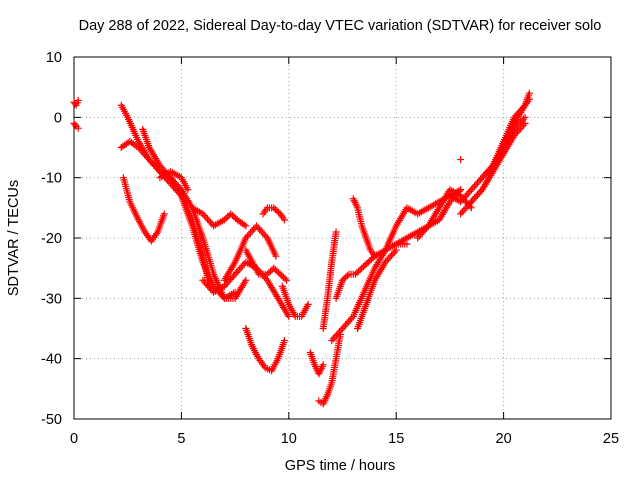 The height and width of the screenshot is (480, 640). I want to click on x-axis-label: GPS time / hours, so click(340, 466).